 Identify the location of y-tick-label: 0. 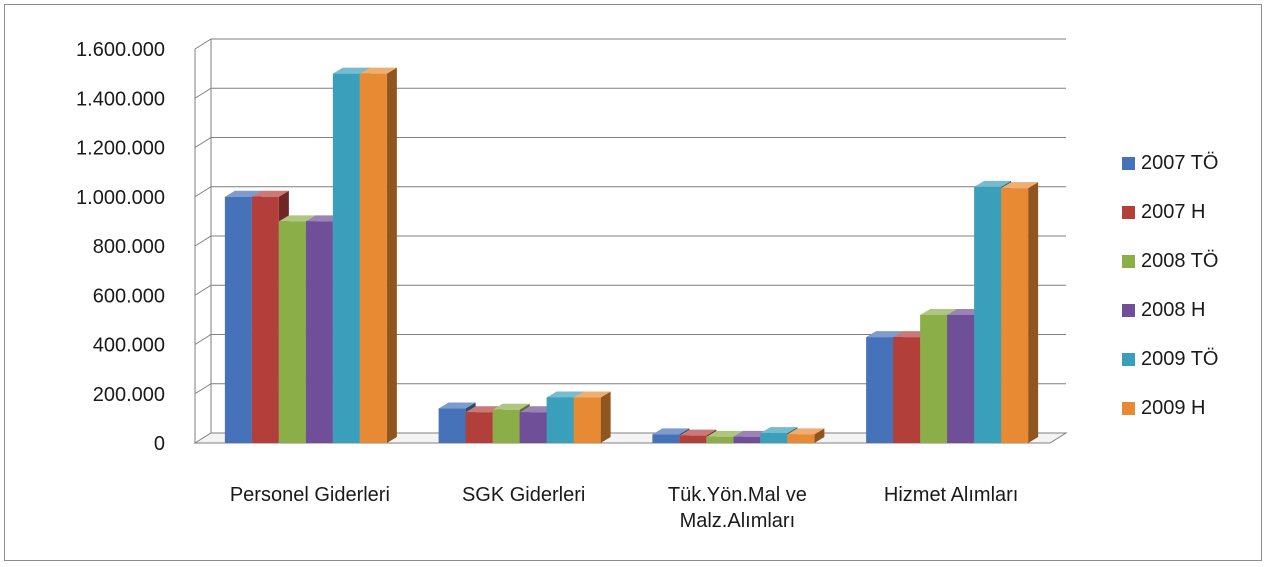
(159, 444).